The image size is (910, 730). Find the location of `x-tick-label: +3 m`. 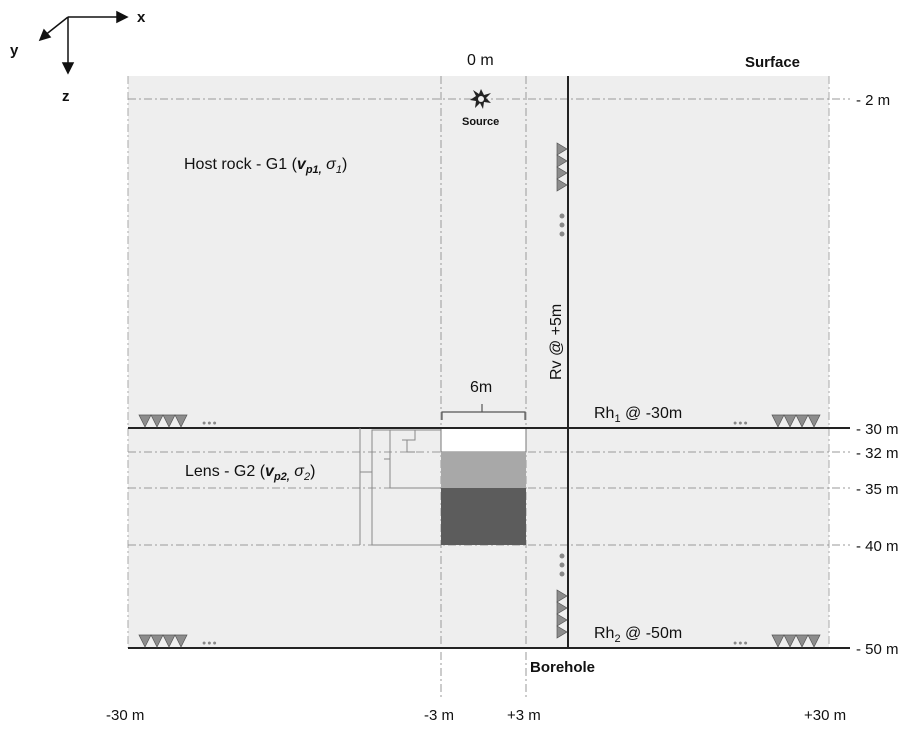

x-tick-label: +3 m is located at coordinates (524, 715).